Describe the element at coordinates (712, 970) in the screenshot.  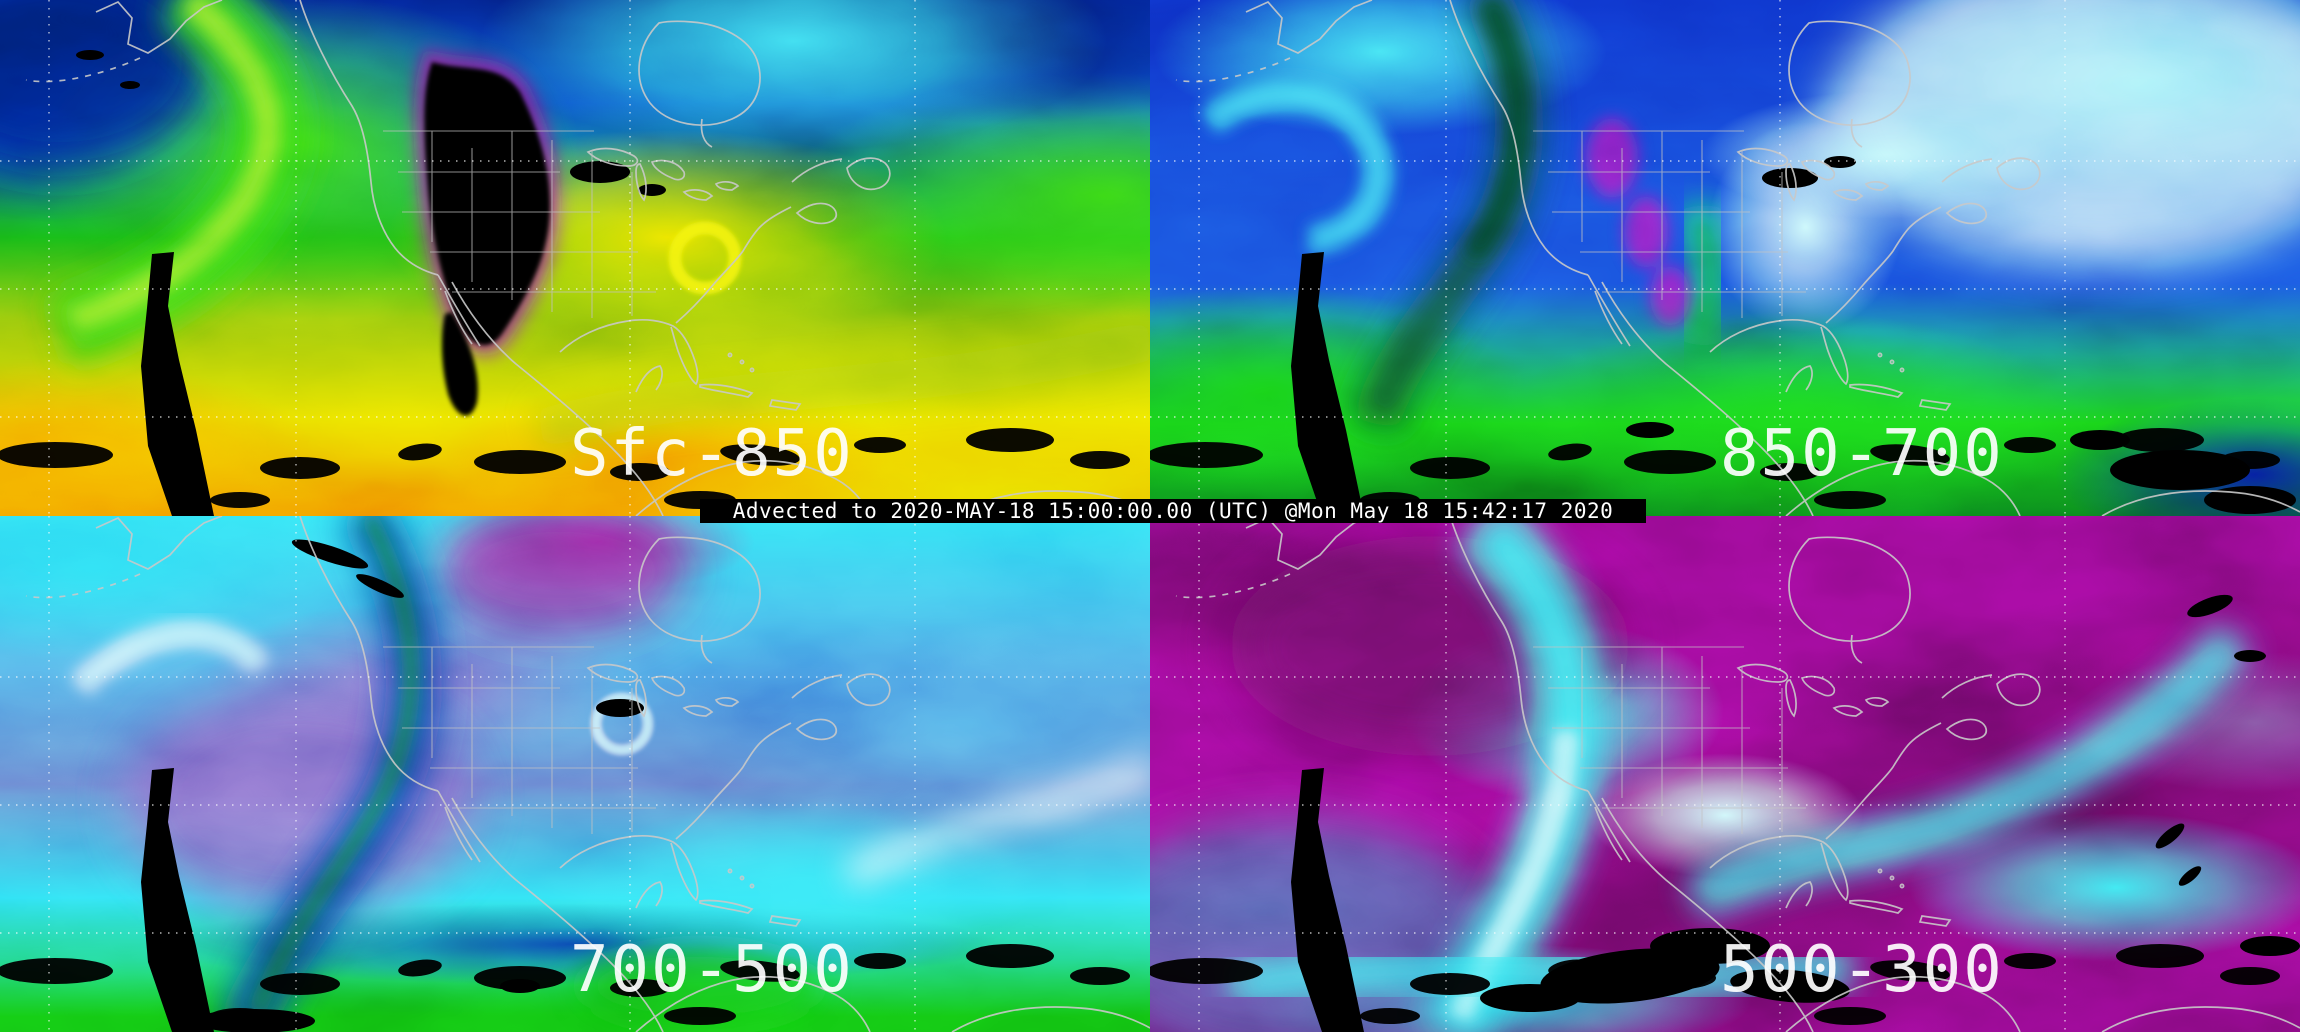
I see `panel-label-700-500: 700-500` at that location.